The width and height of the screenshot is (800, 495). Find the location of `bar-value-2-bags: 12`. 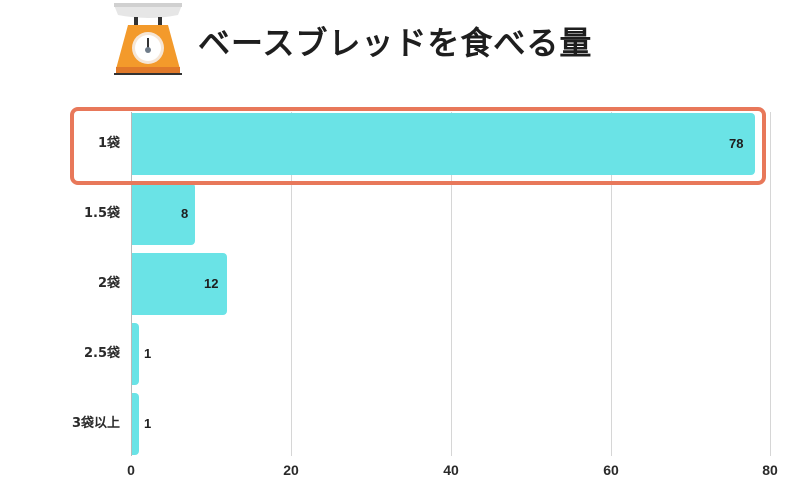

bar-value-2-bags: 12 is located at coordinates (211, 283).